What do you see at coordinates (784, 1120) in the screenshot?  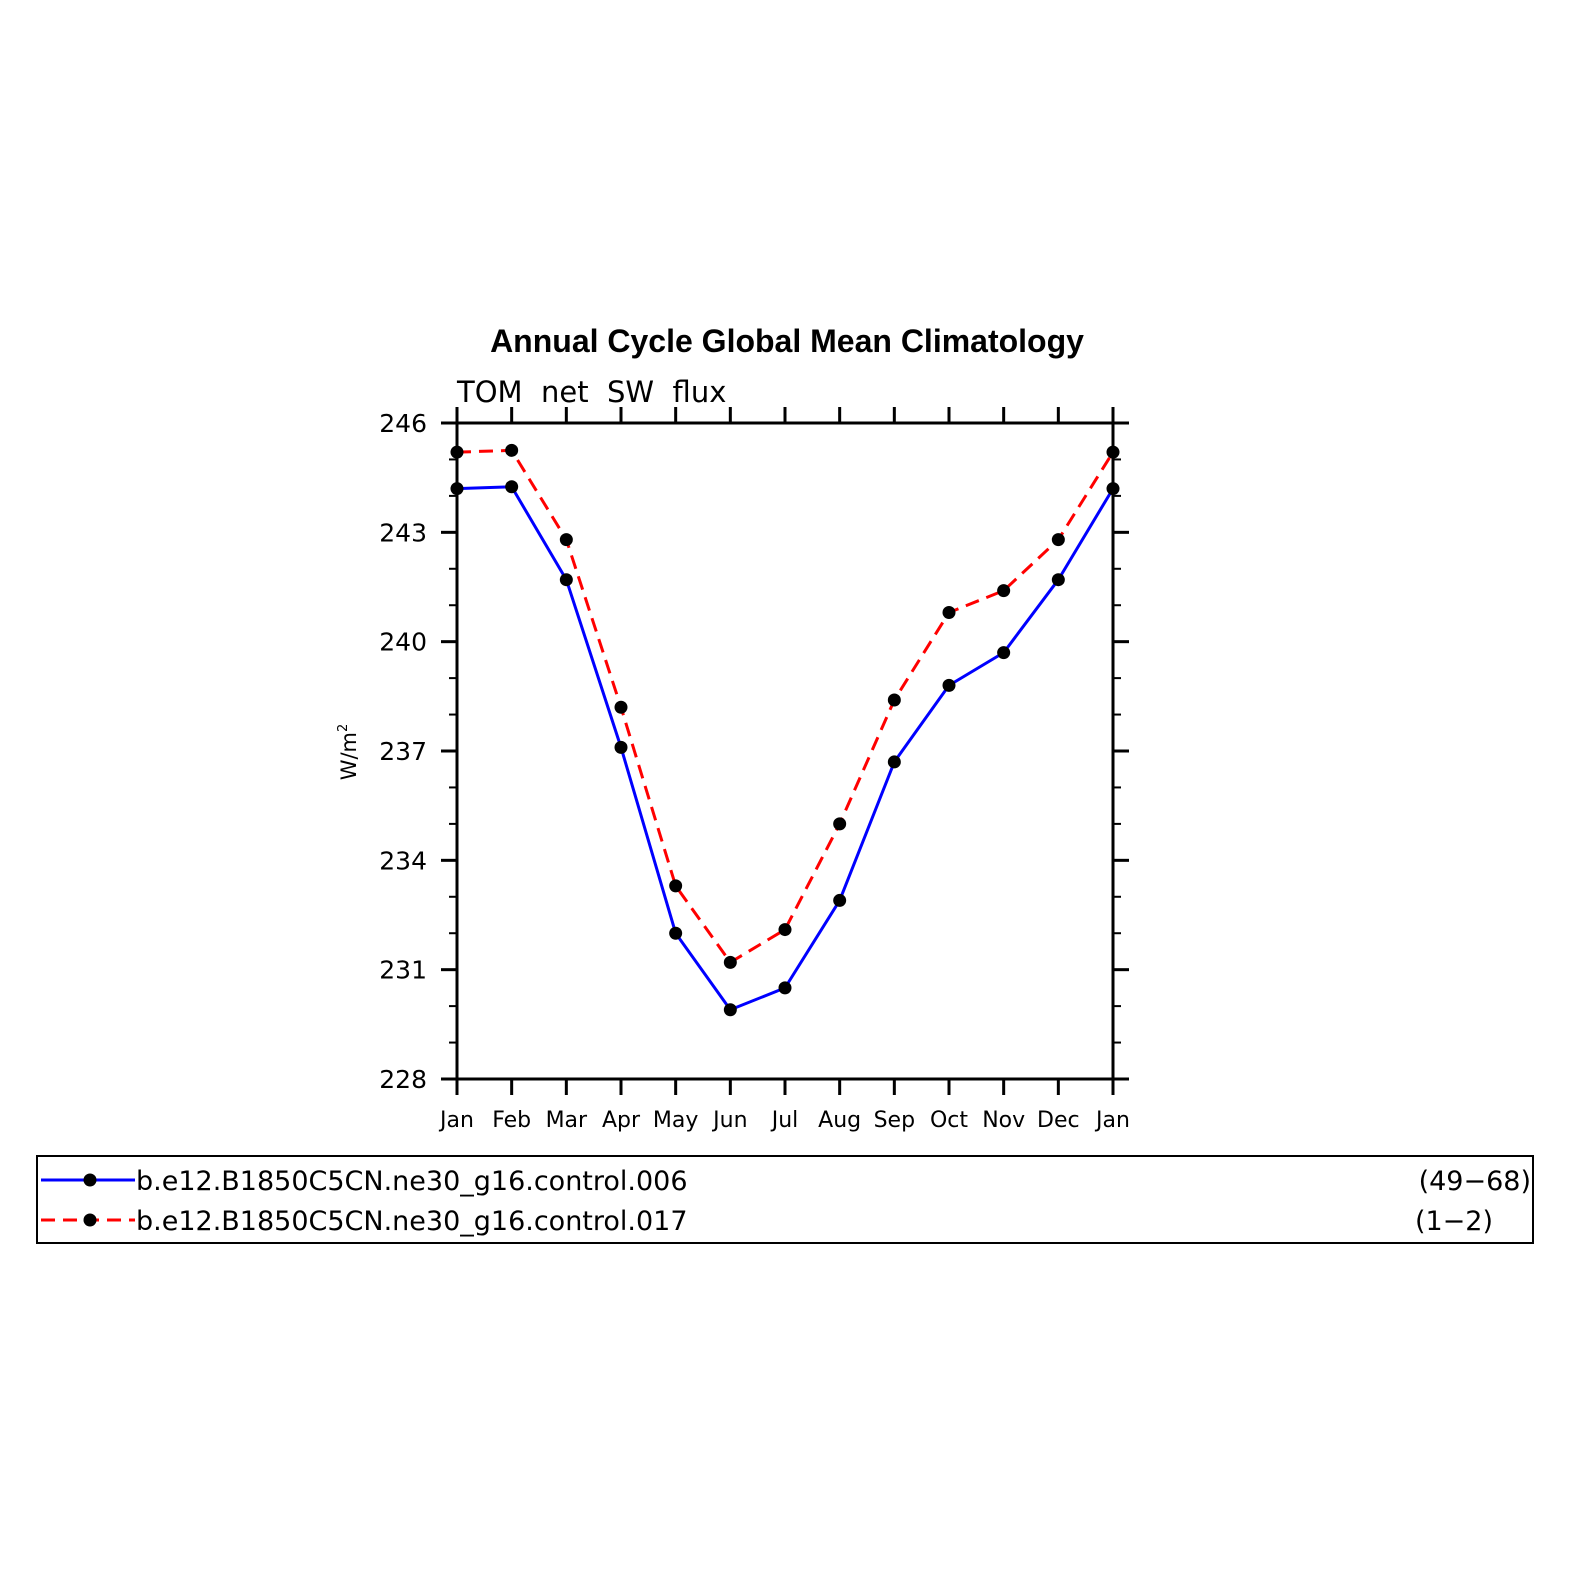 I see `x-tick-label: Jul` at bounding box center [784, 1120].